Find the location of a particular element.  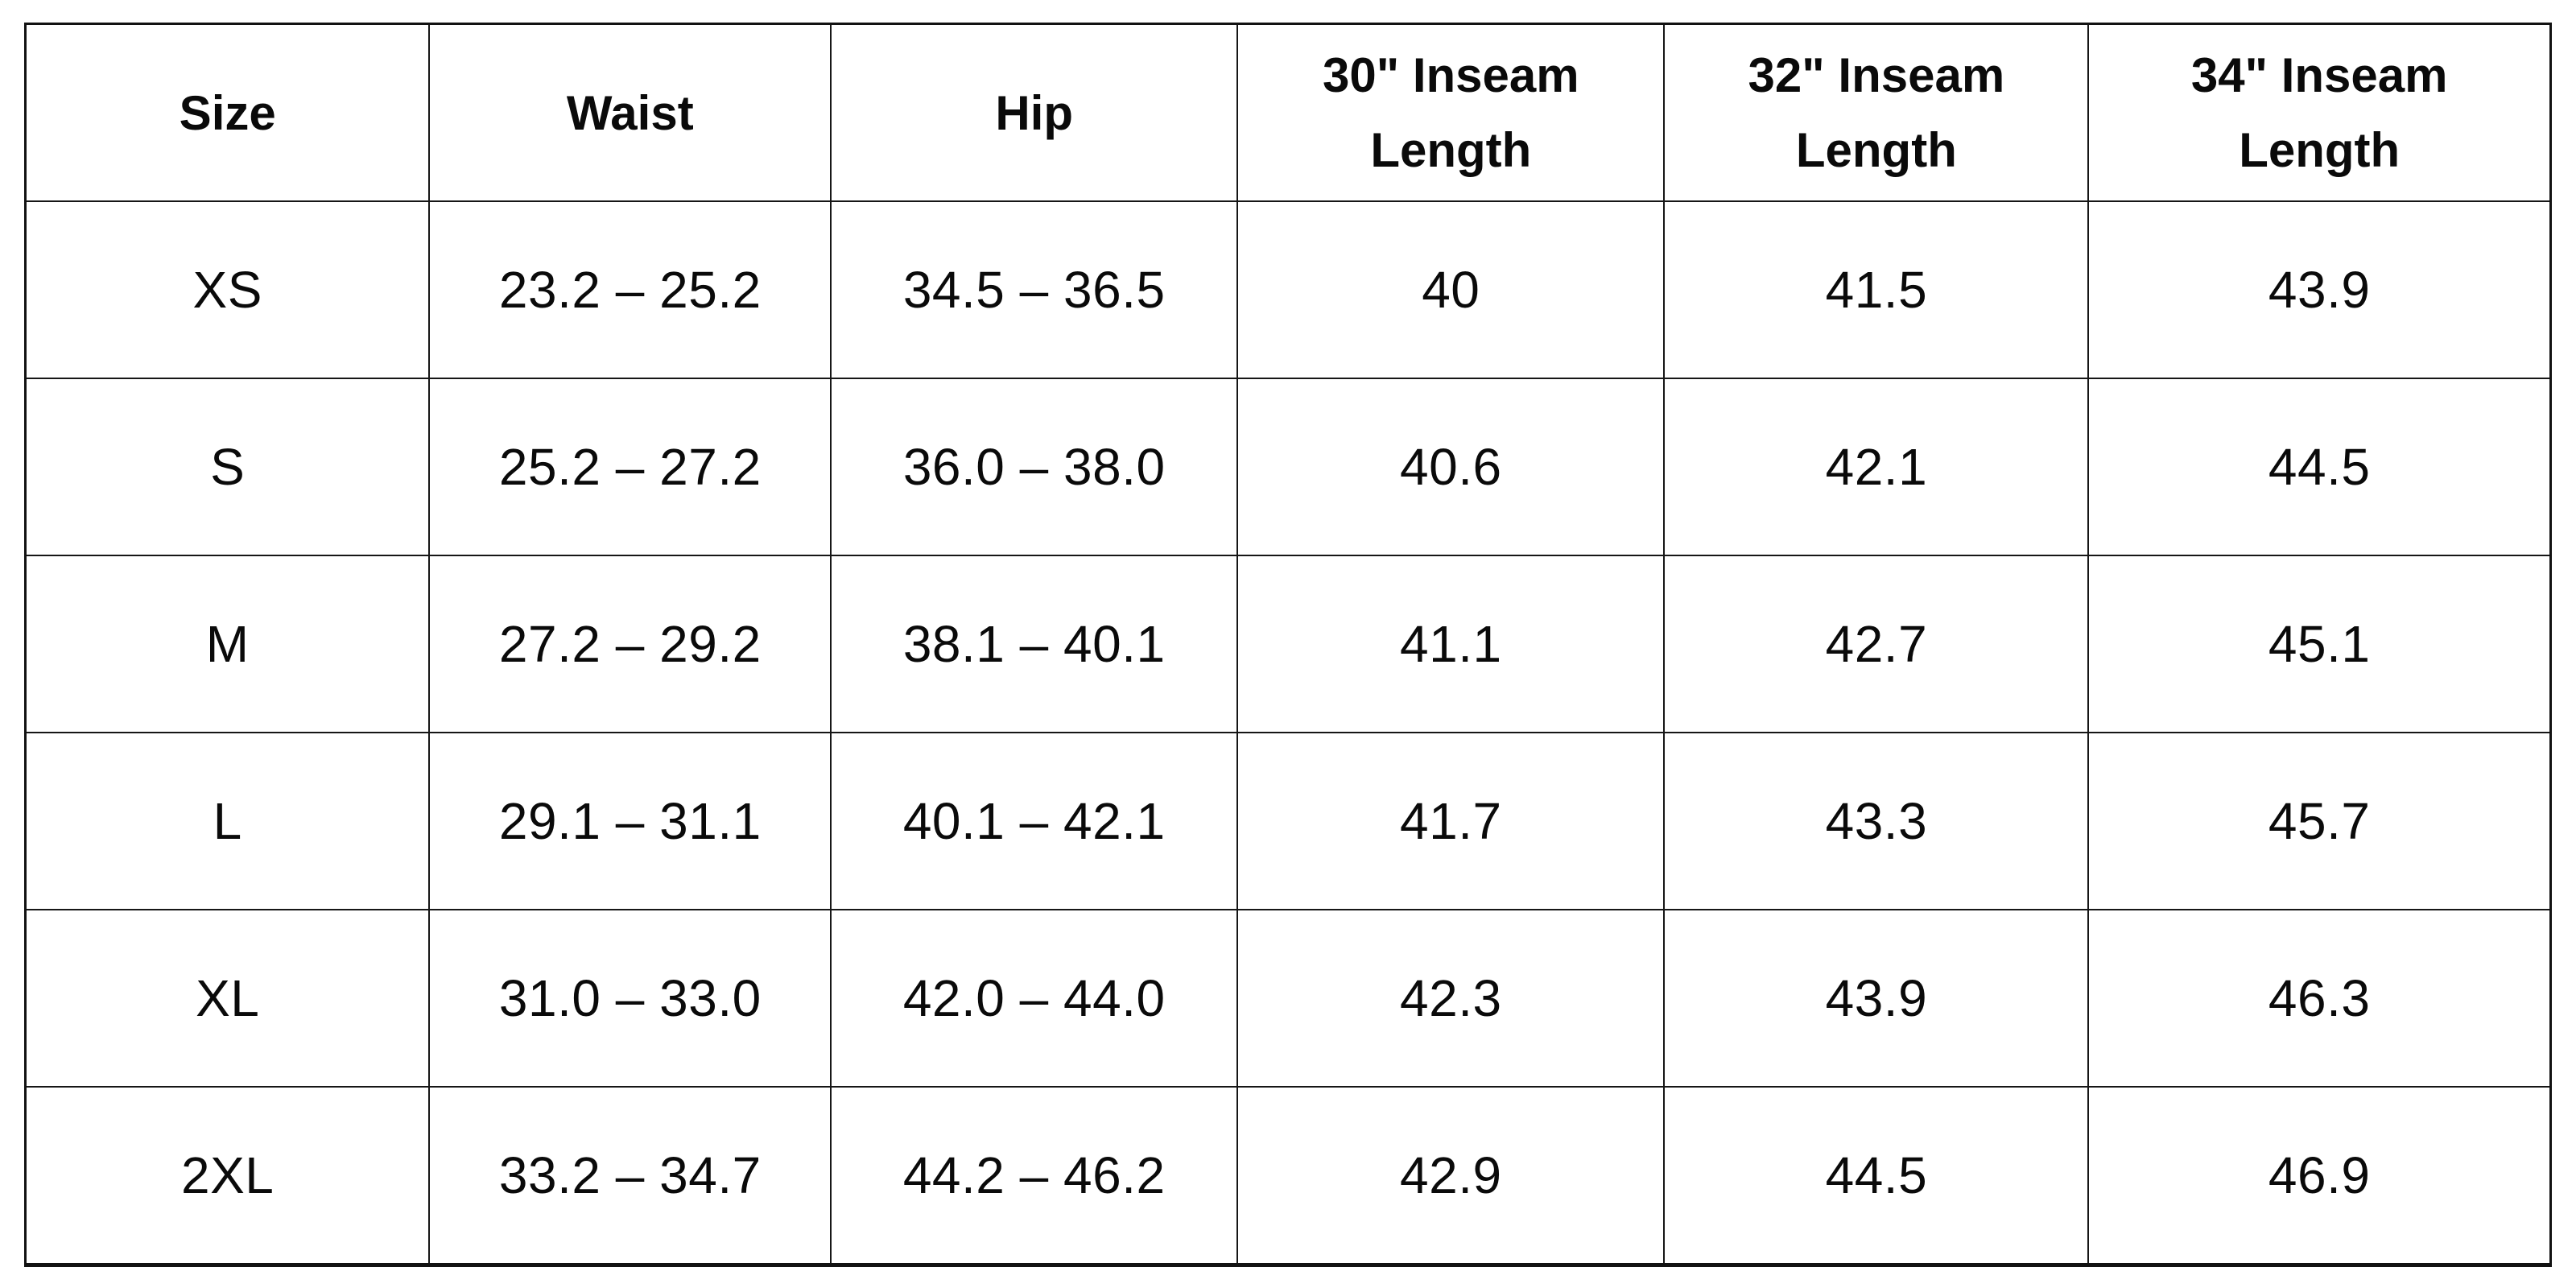

cell-hip: 44.2 – 46.2 is located at coordinates (1034, 1176).